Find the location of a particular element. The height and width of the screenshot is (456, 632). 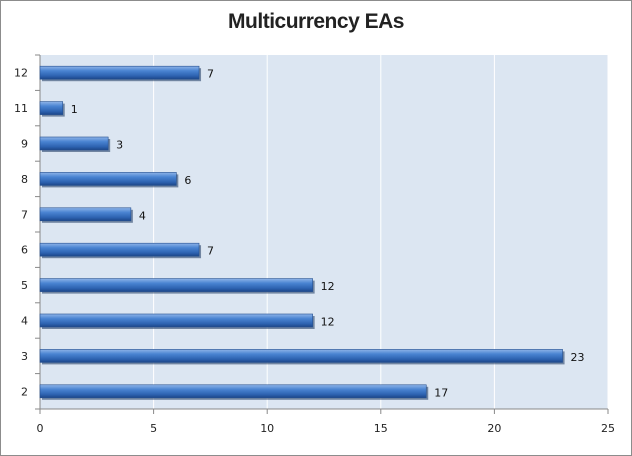

y-tick-label: 7 is located at coordinates (24, 214).